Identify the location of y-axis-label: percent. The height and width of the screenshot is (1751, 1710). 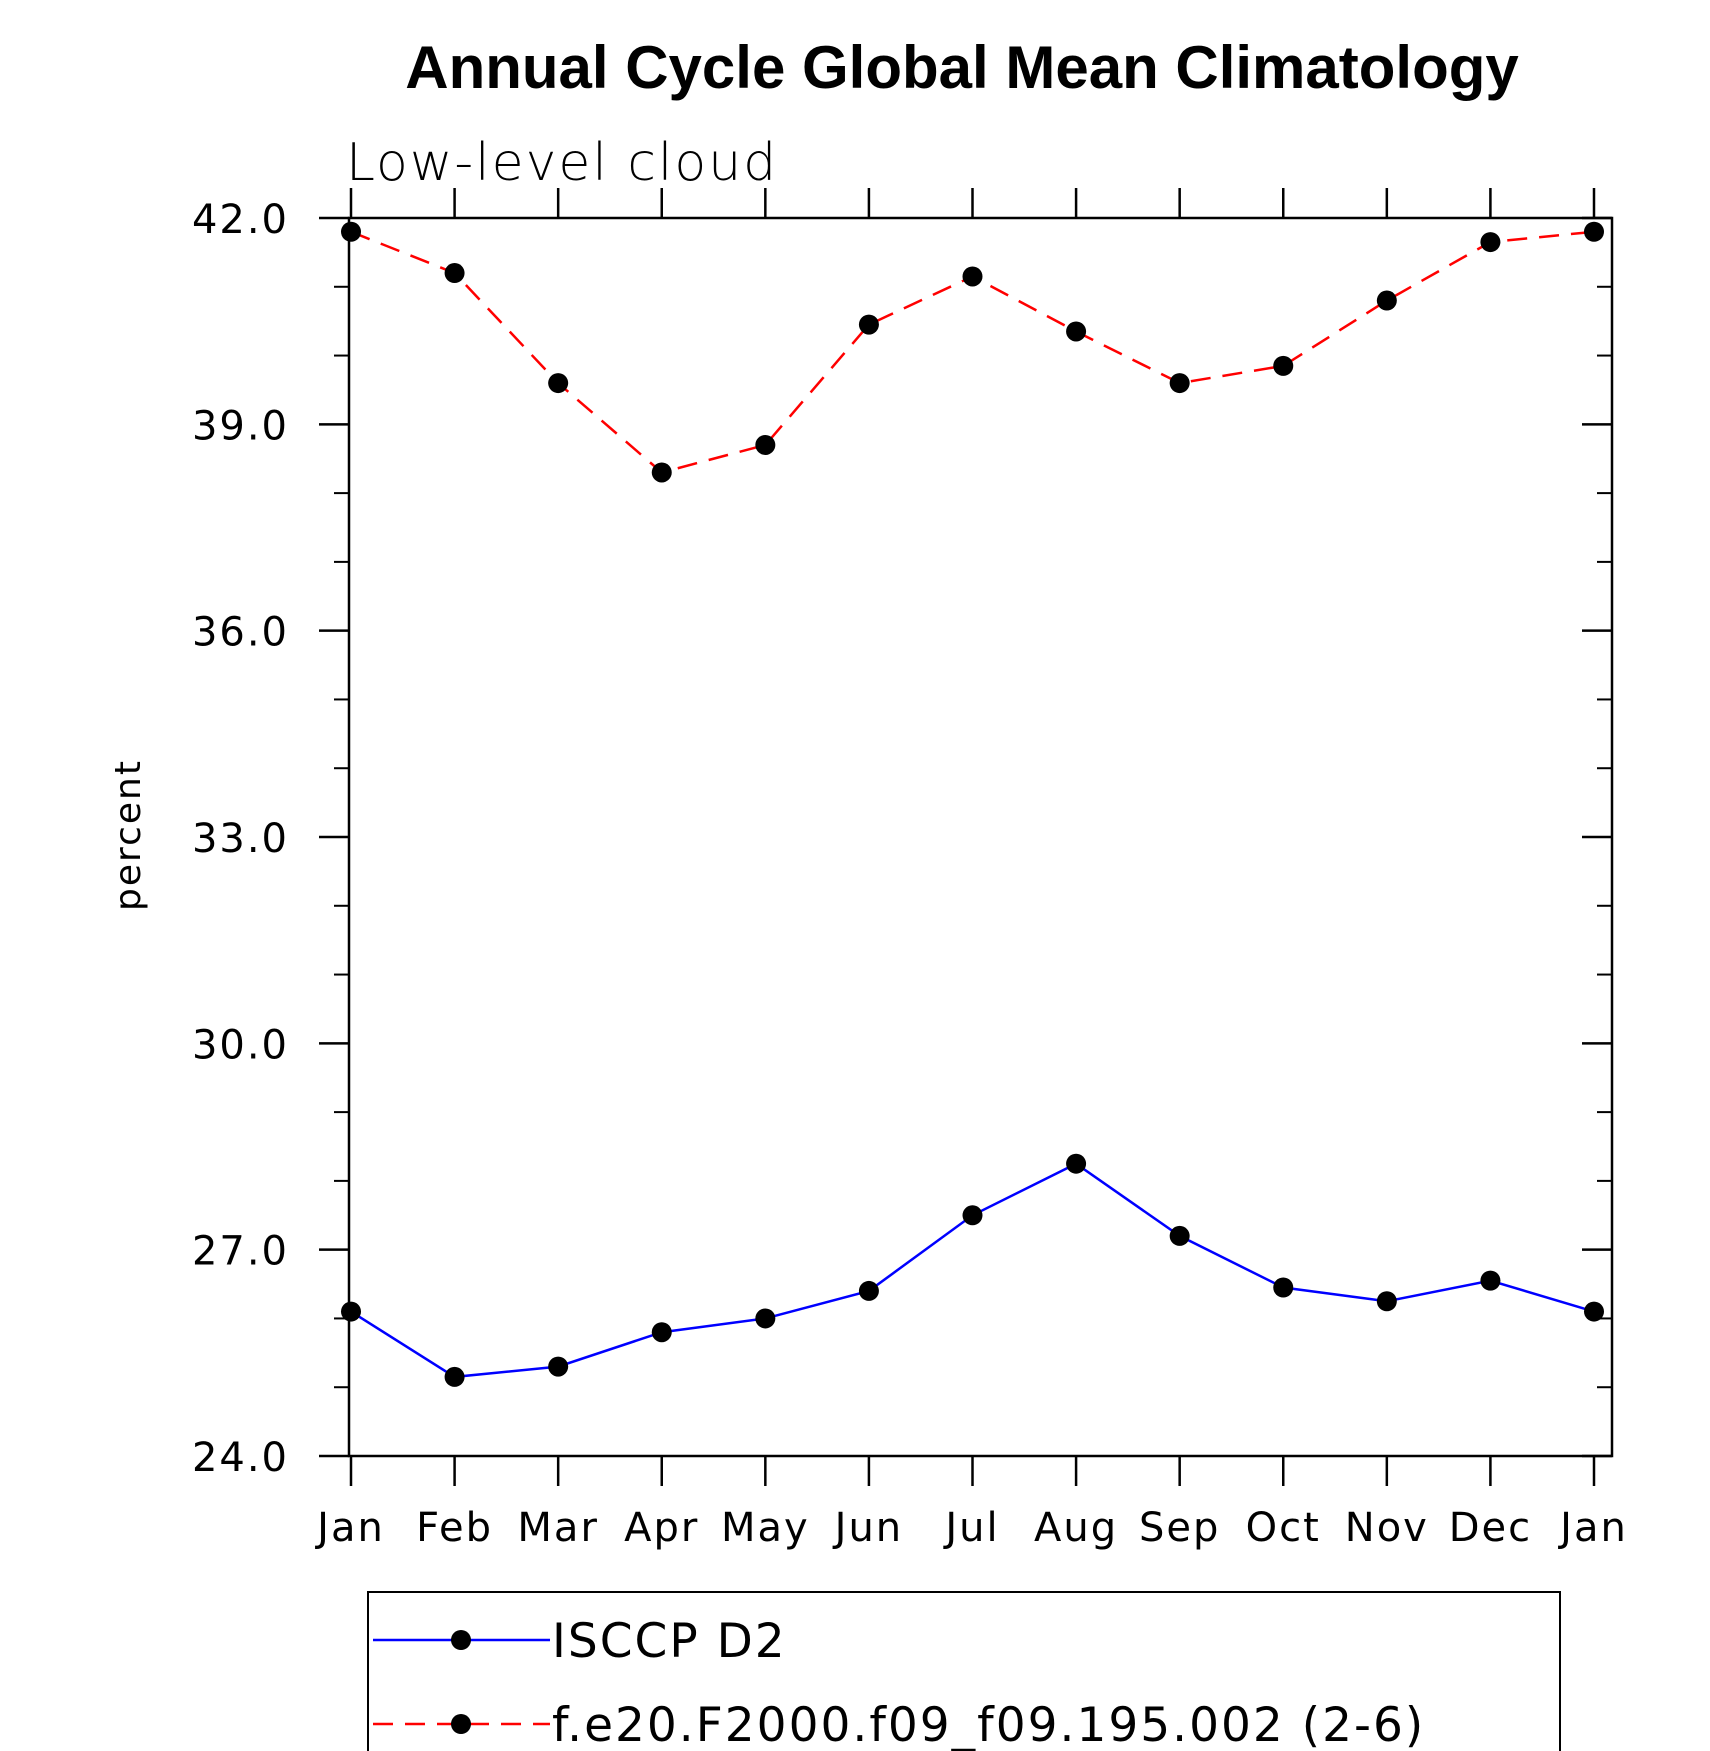
(128, 835).